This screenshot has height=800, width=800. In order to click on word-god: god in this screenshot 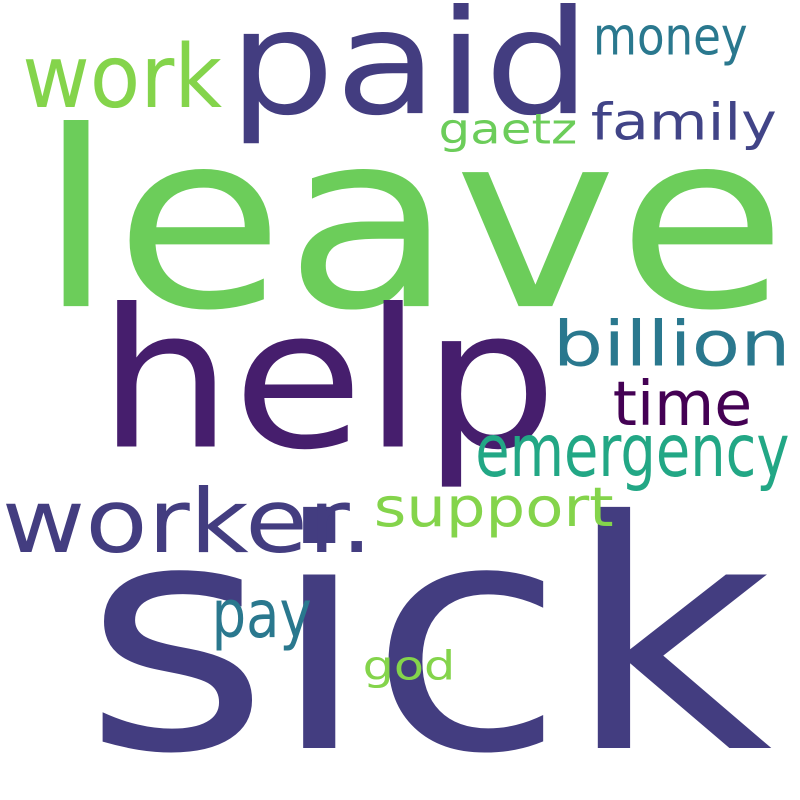, I will do `click(409, 665)`.